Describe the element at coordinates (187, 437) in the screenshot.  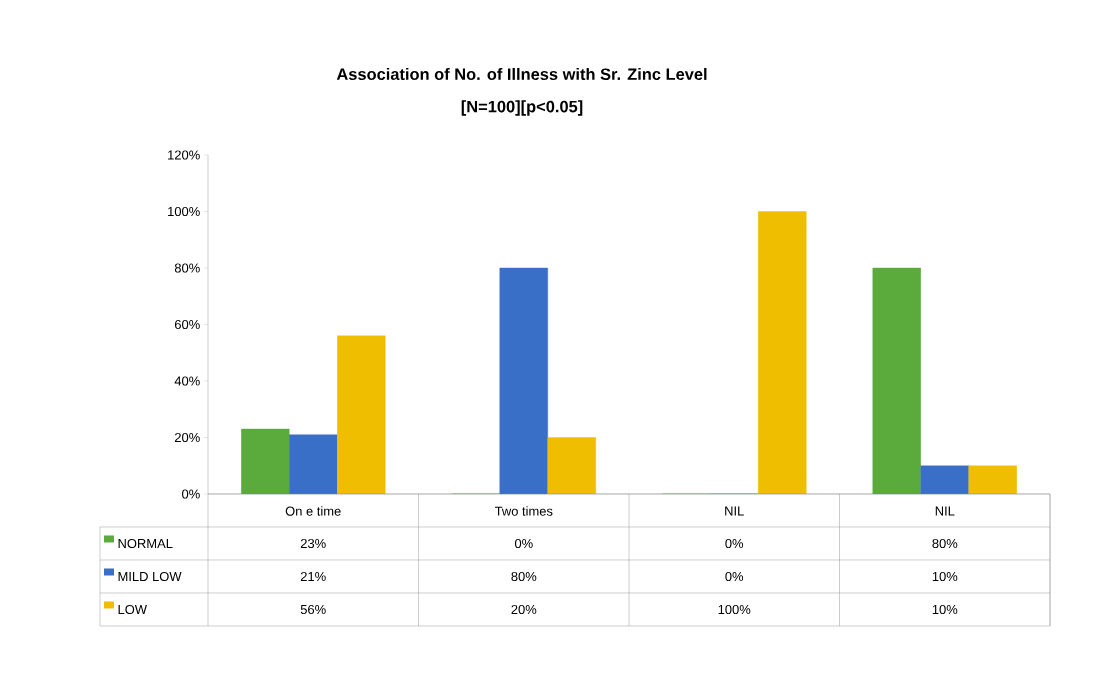
I see `y-tick-label: 20%` at that location.